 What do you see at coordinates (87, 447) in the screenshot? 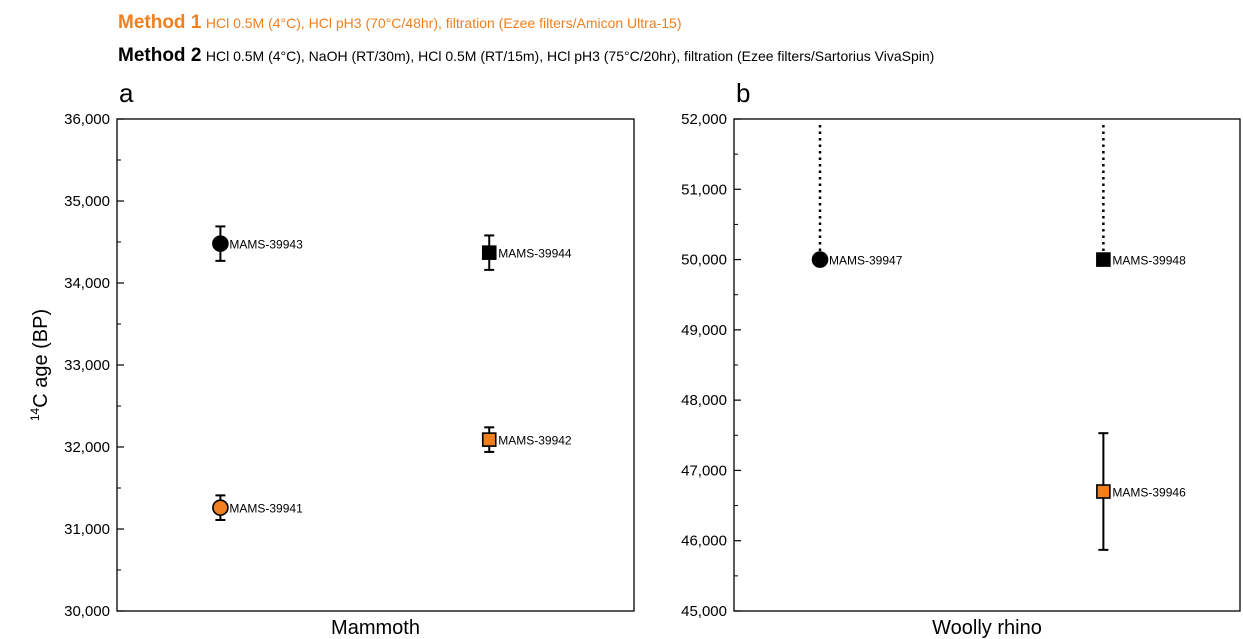
I see `y-tick-label: 32,000` at bounding box center [87, 447].